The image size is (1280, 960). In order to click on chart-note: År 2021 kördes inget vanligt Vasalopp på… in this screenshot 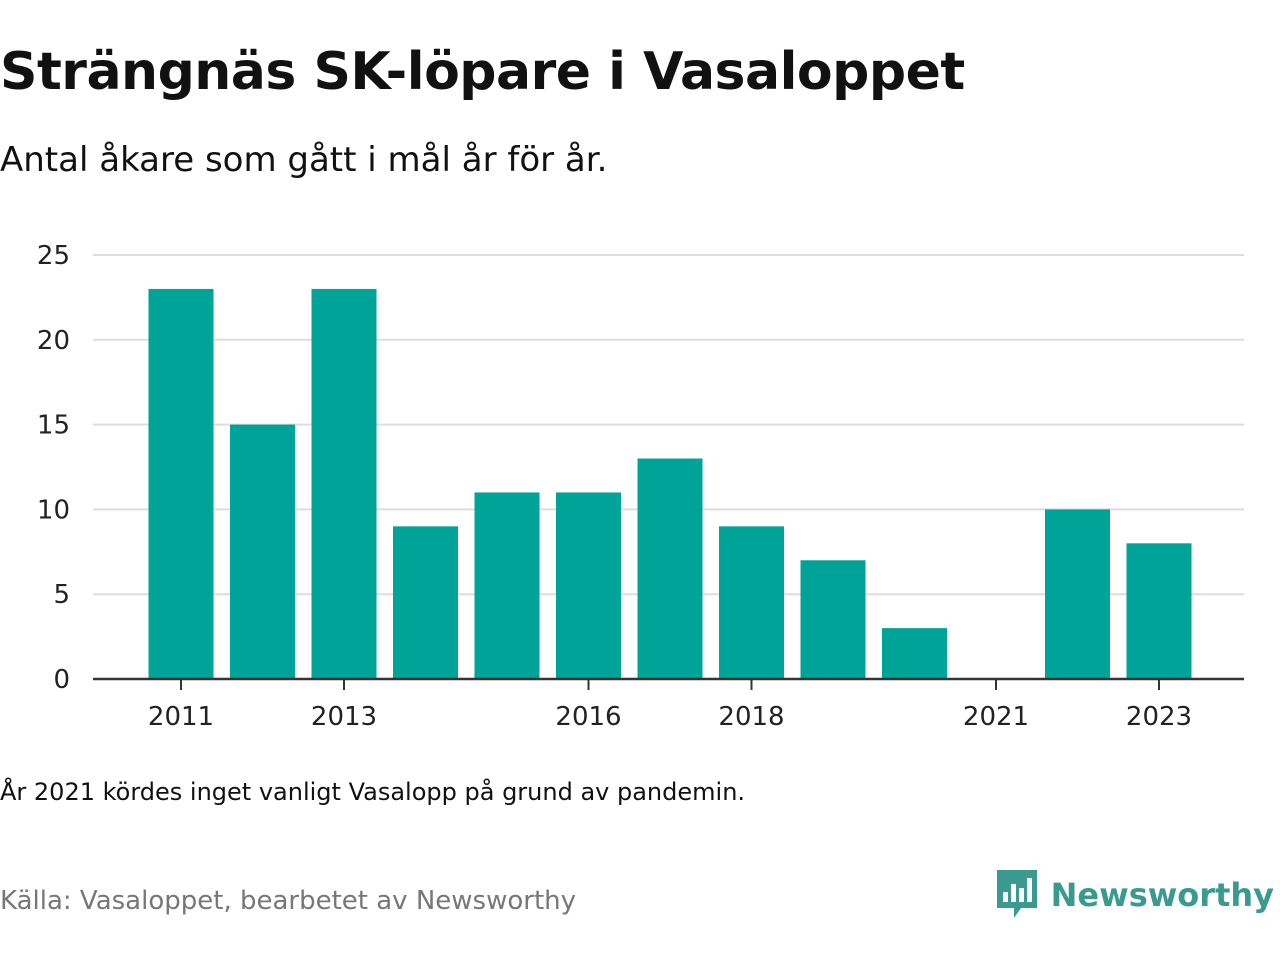, I will do `click(373, 792)`.